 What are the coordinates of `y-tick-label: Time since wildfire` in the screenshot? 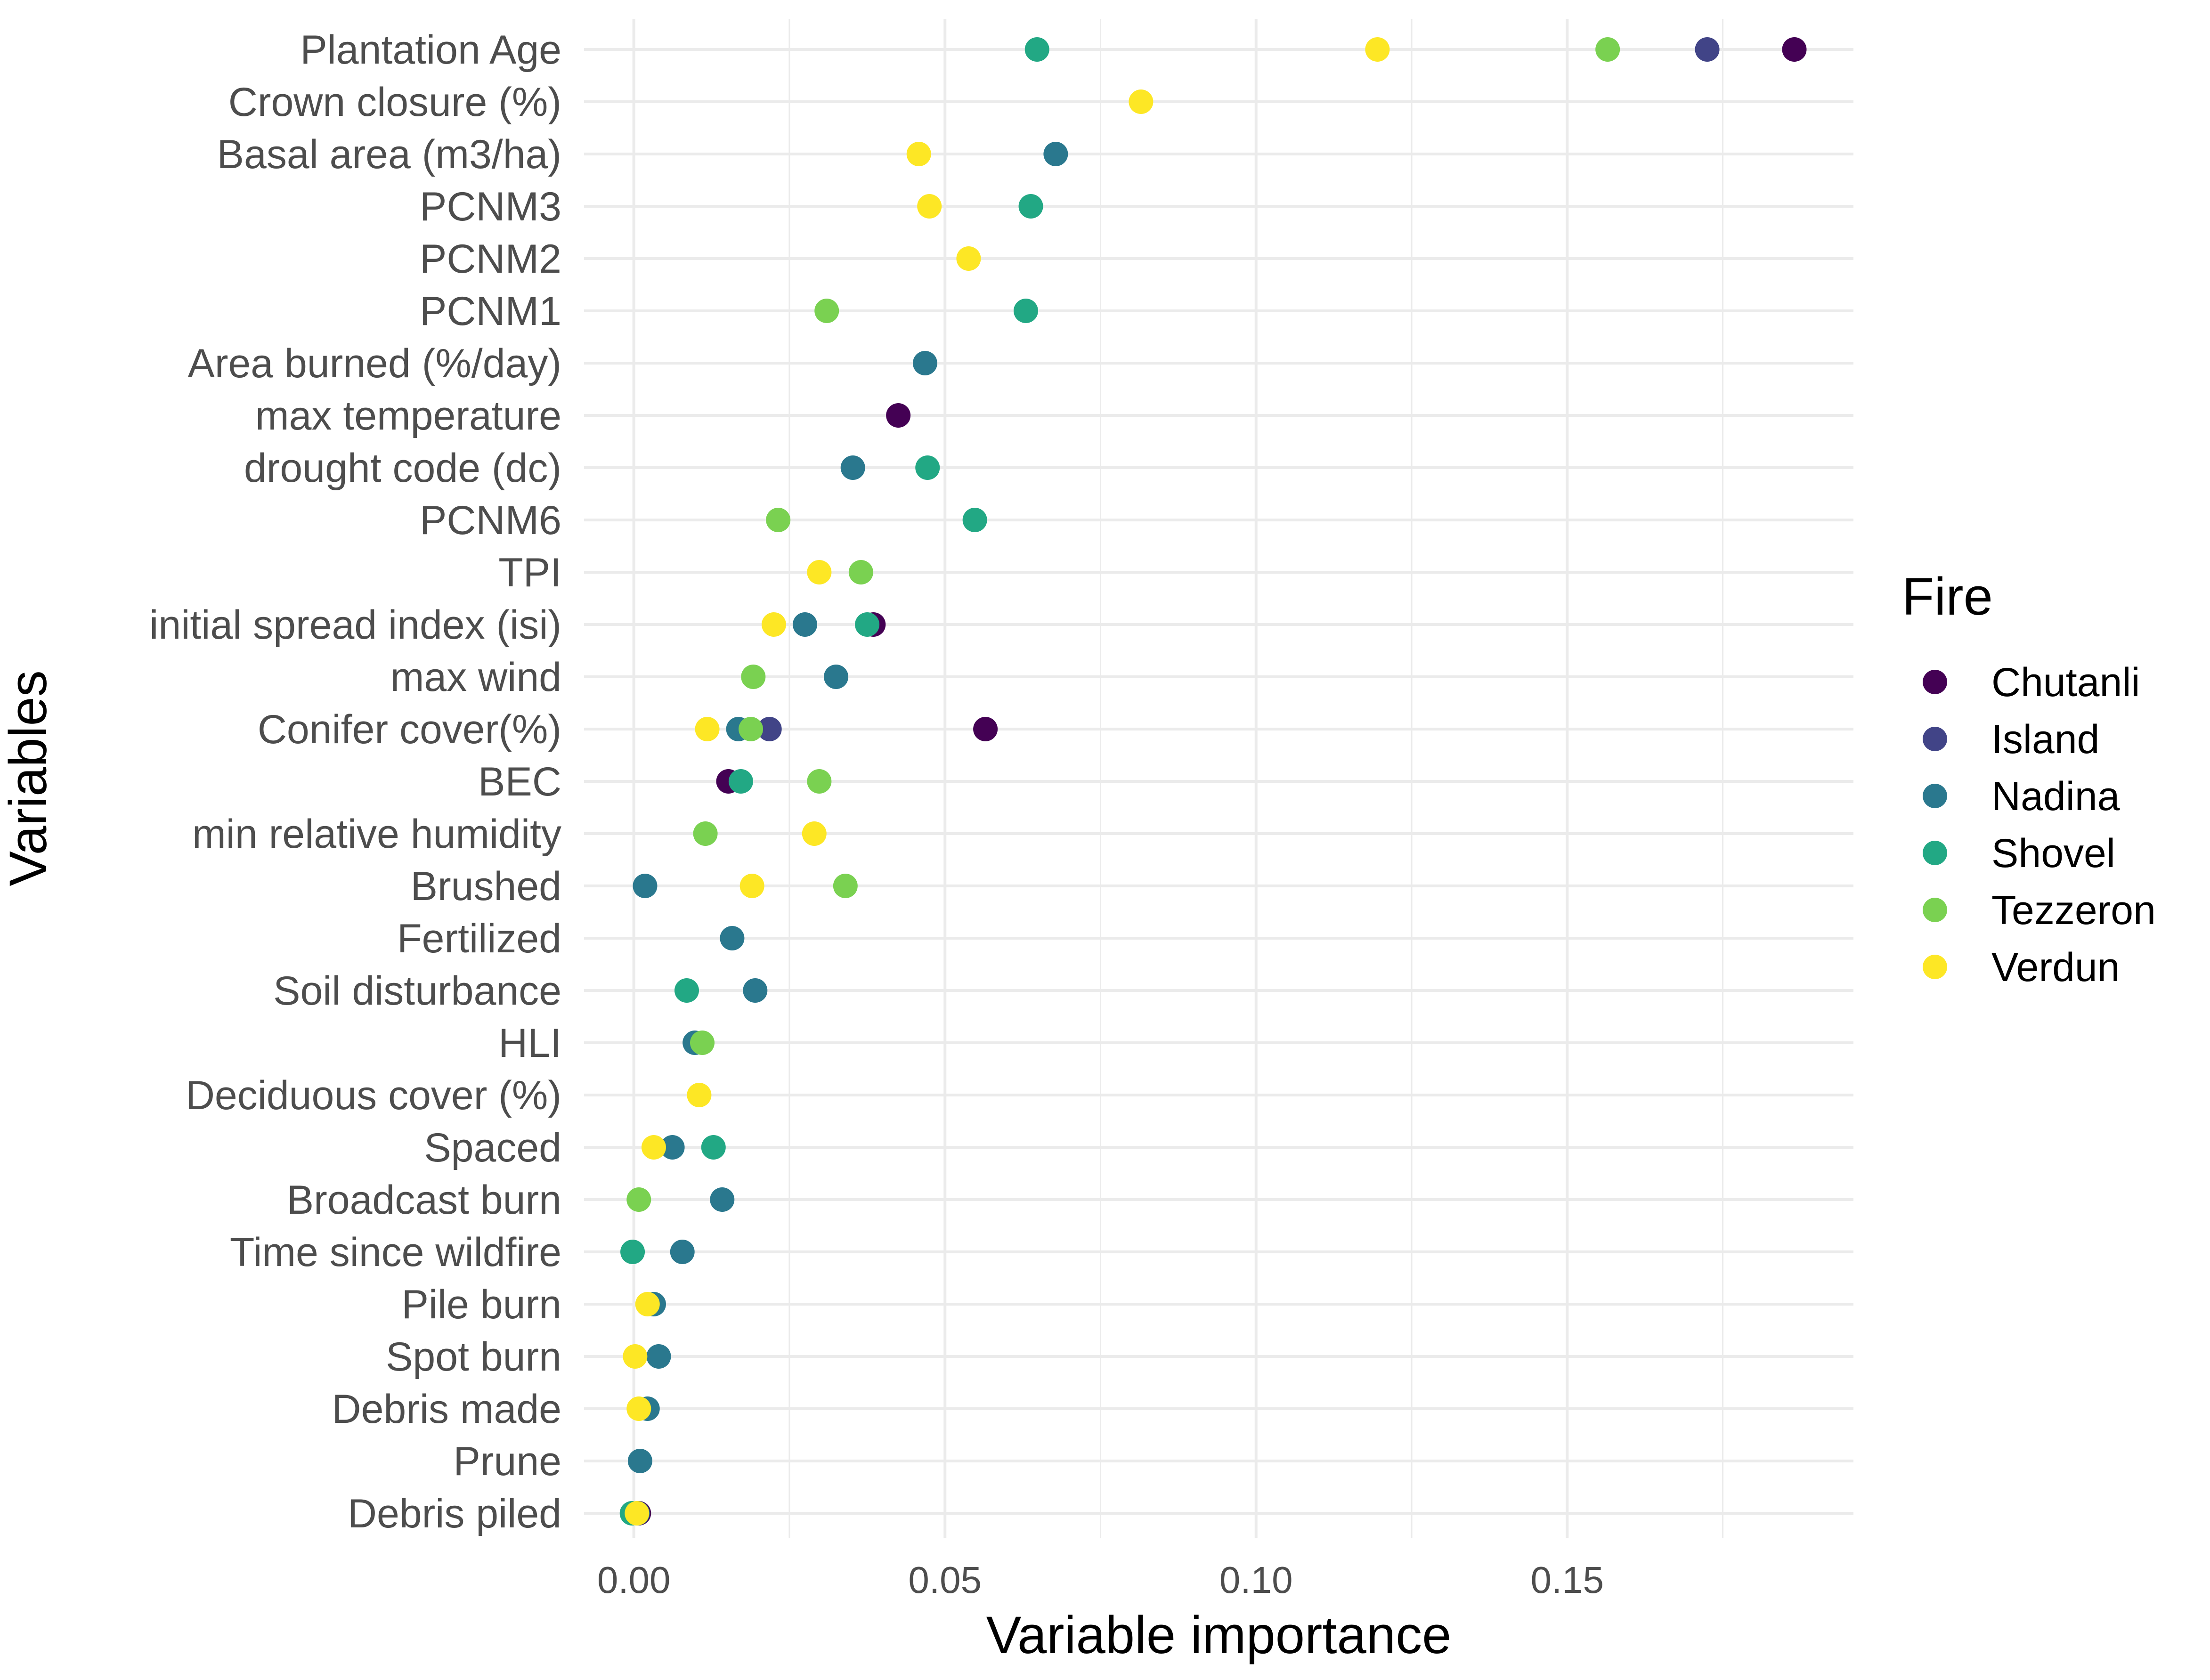 It's located at (395, 1252).